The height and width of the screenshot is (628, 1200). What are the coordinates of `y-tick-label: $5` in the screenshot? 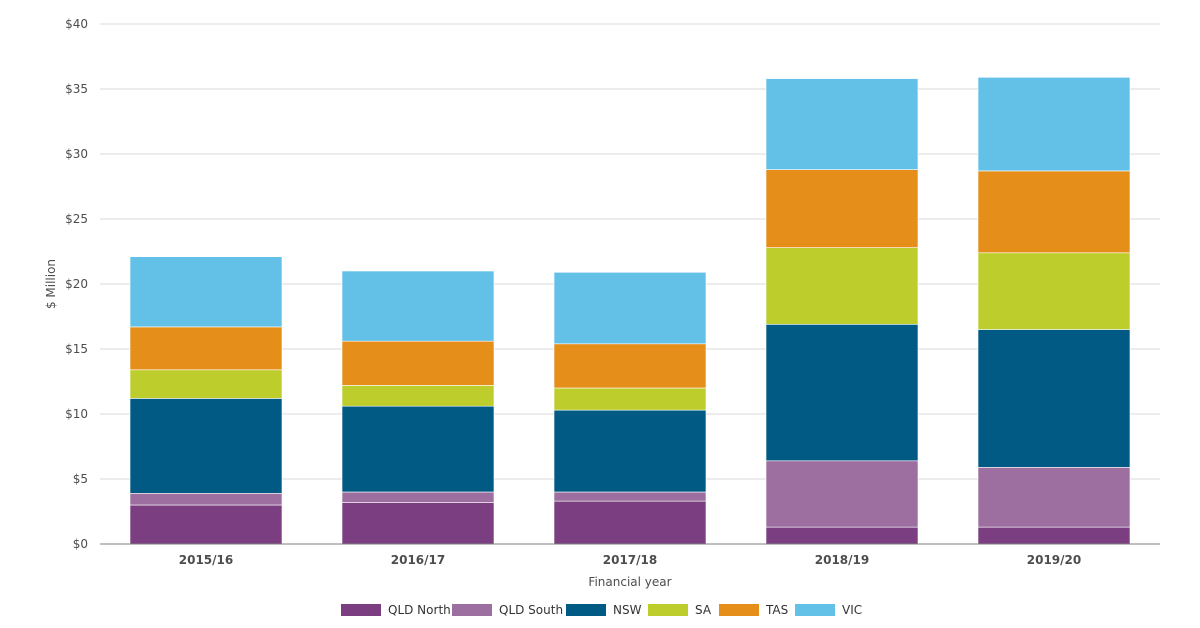 It's located at (80, 479).